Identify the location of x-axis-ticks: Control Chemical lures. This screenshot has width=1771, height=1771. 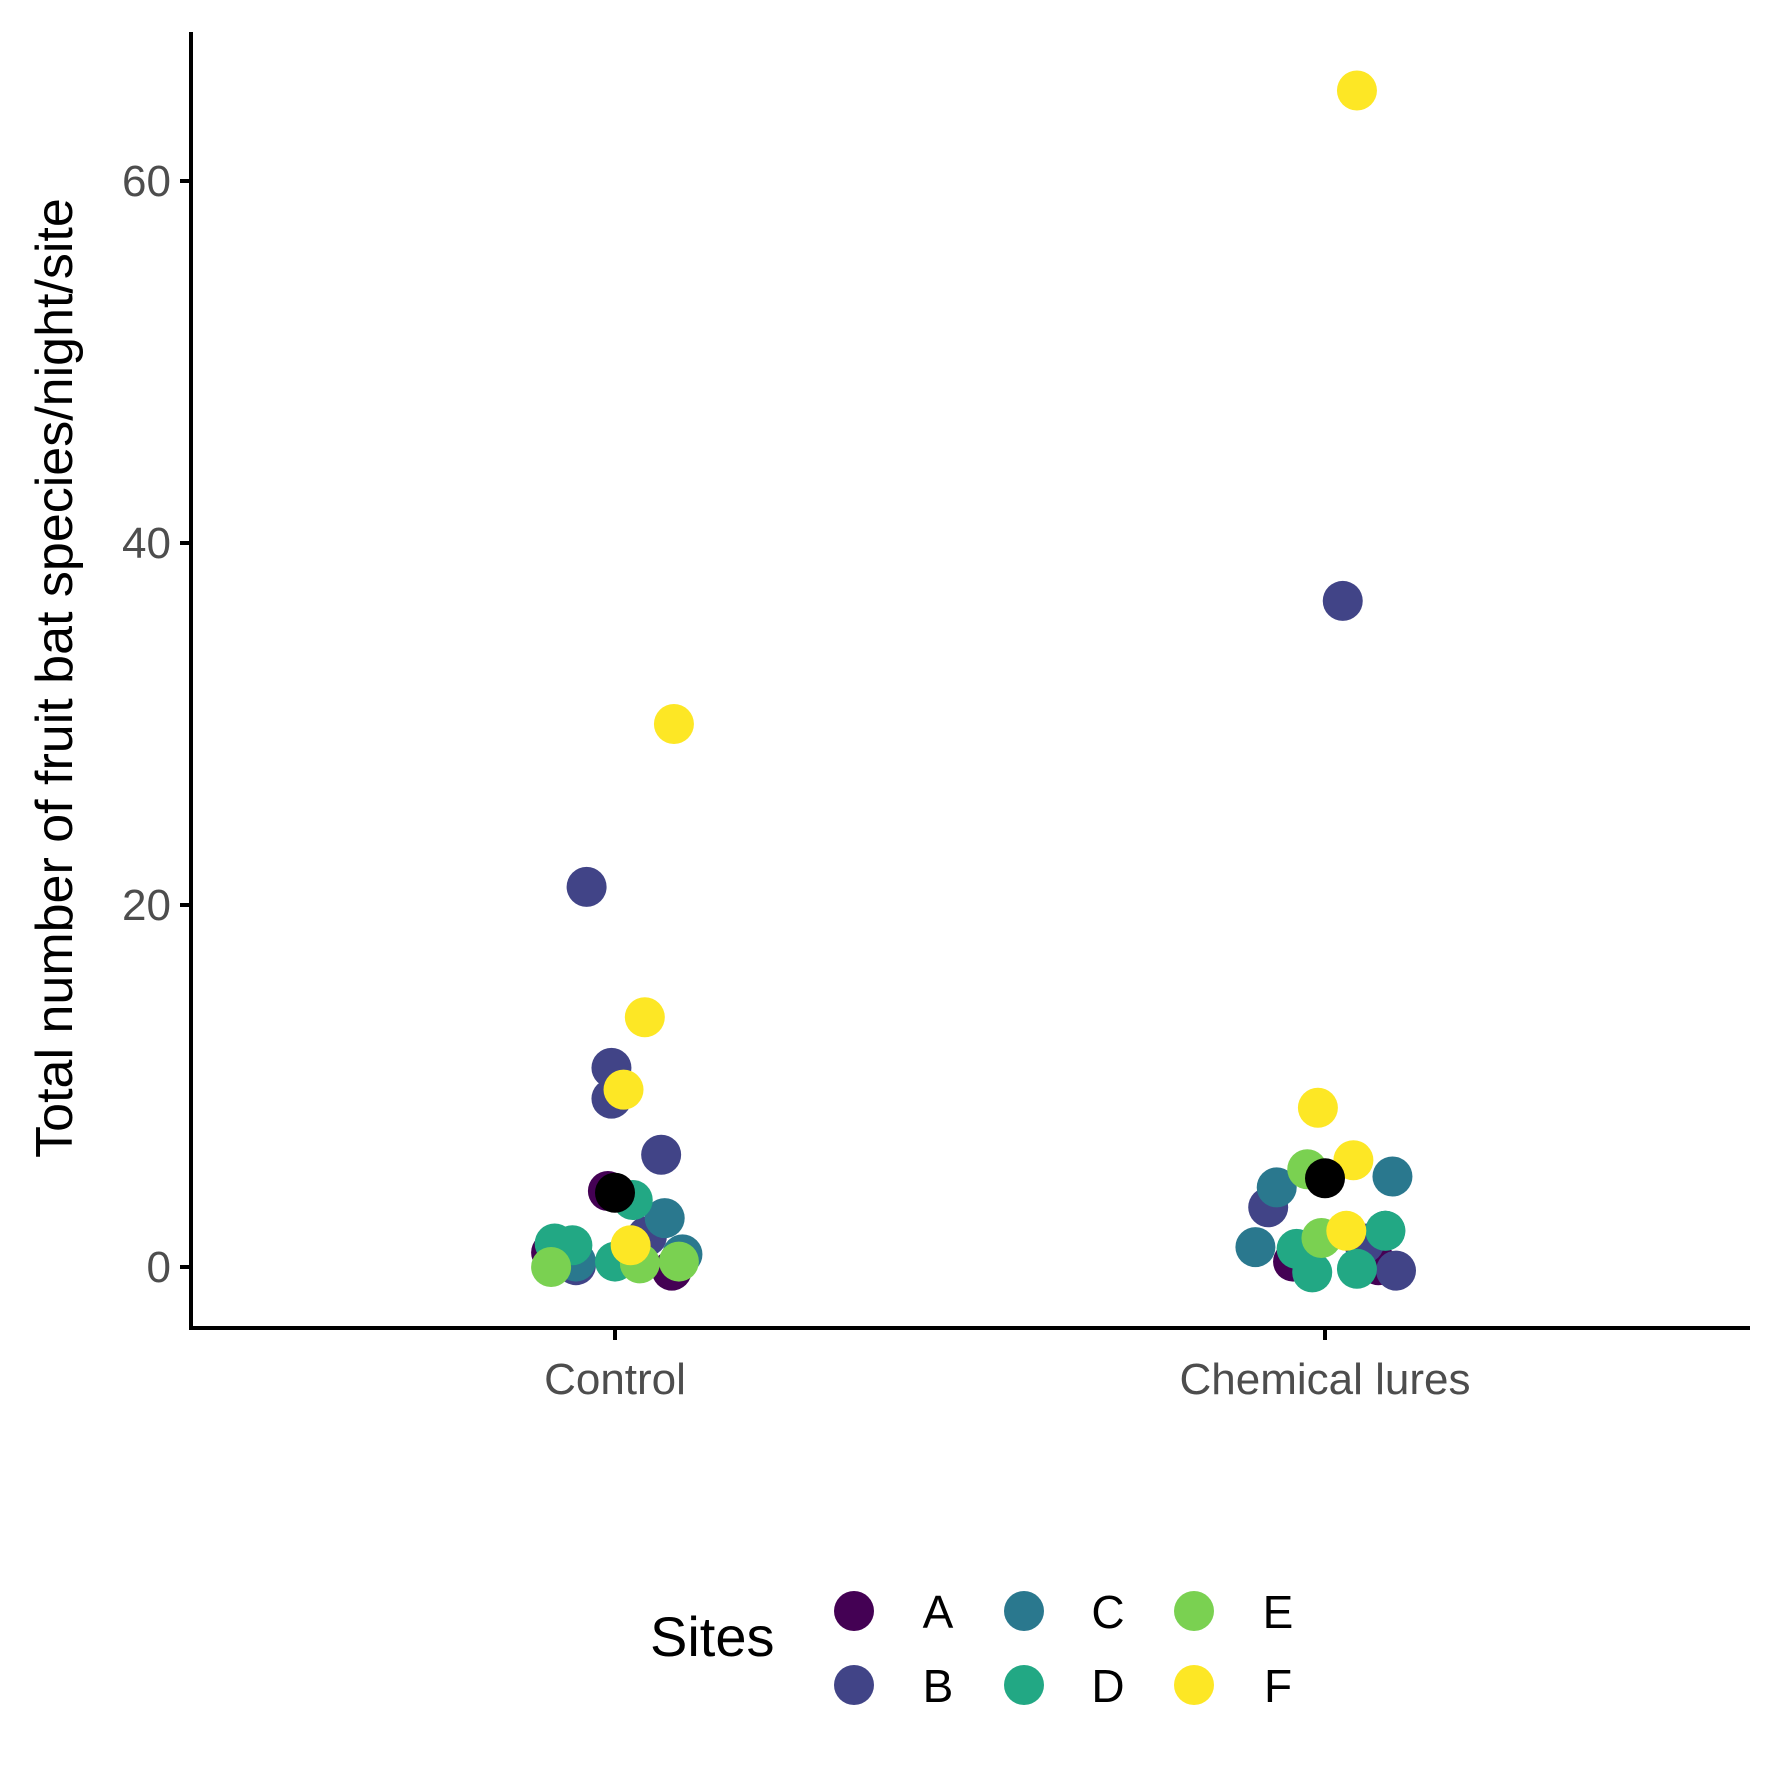
(1007, 1366).